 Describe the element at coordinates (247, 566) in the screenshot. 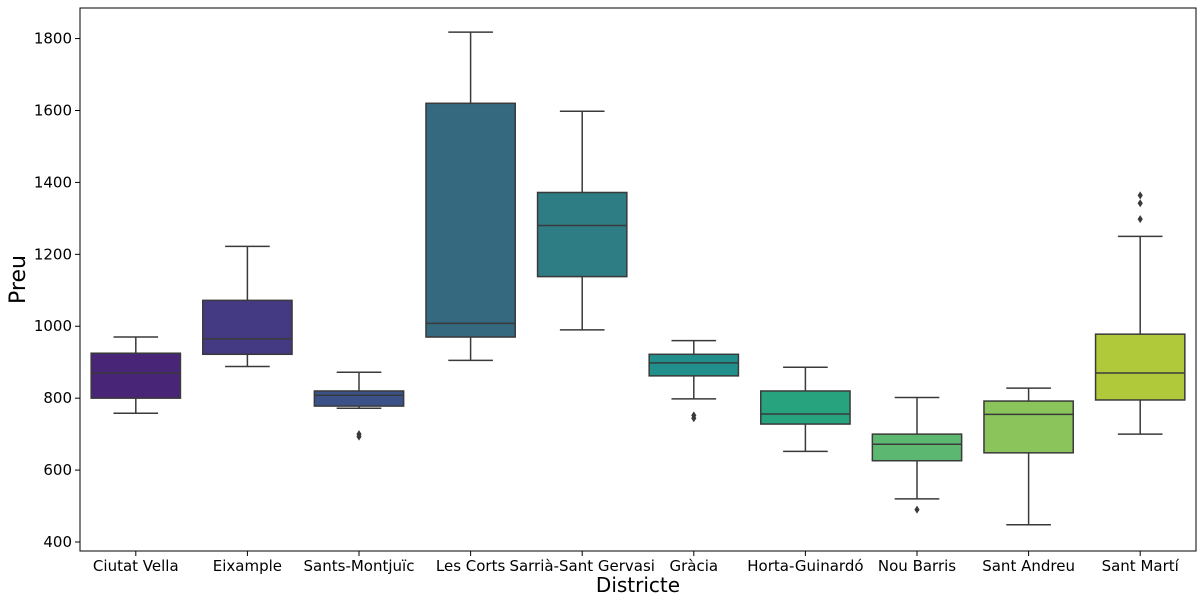

I see `x-tick-label: Eixample` at that location.